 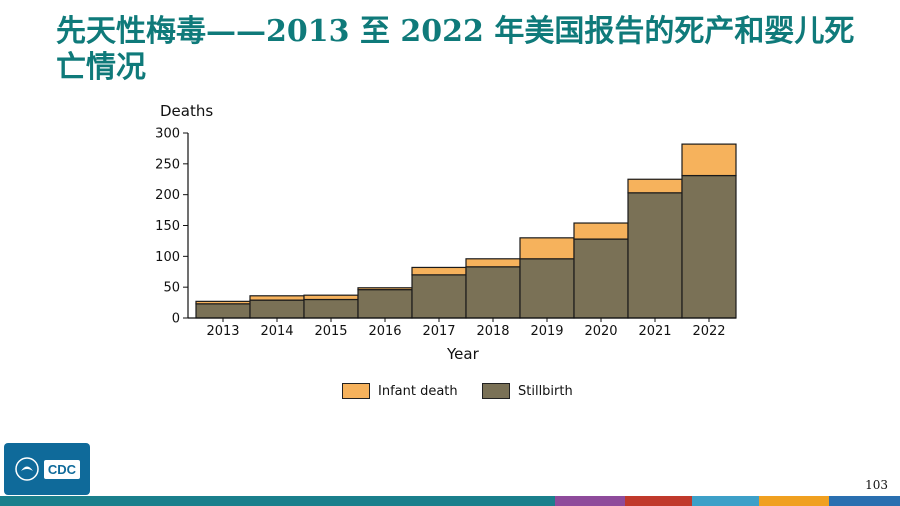 What do you see at coordinates (223, 302) in the screenshot?
I see `bar-infant-death-2013` at bounding box center [223, 302].